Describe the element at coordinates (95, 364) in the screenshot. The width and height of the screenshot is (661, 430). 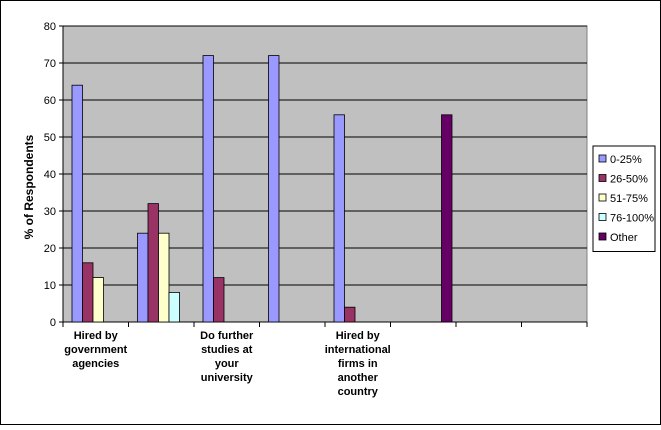
I see `x-tick-label: agencies` at that location.